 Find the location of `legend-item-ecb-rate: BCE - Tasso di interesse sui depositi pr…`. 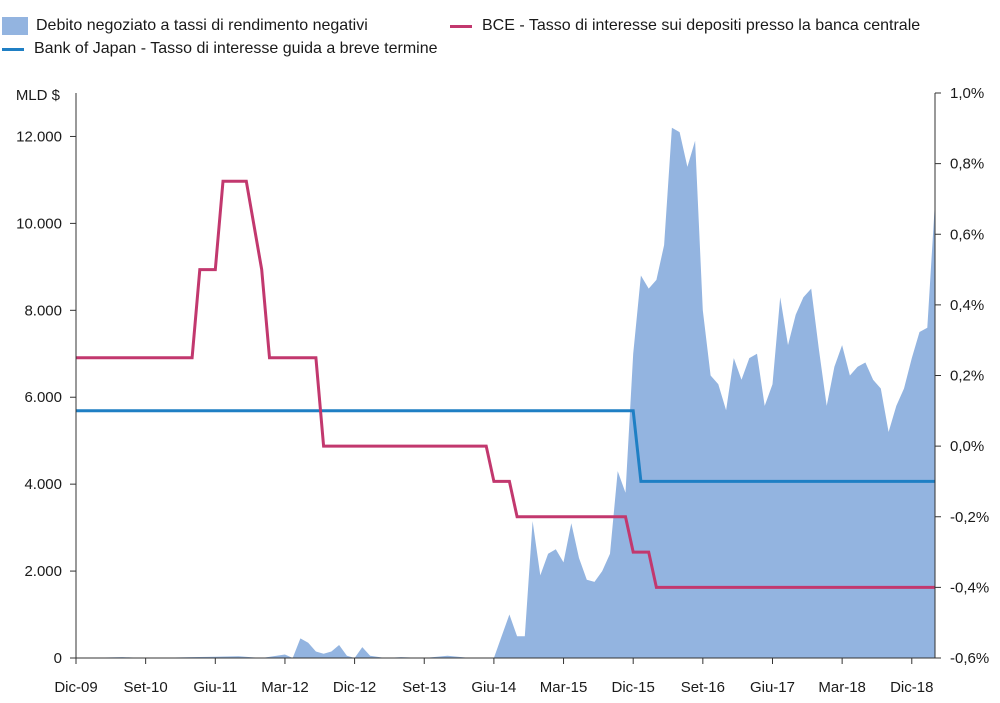

legend-item-ecb-rate: BCE - Tasso di interesse sui depositi pr… is located at coordinates (685, 26).